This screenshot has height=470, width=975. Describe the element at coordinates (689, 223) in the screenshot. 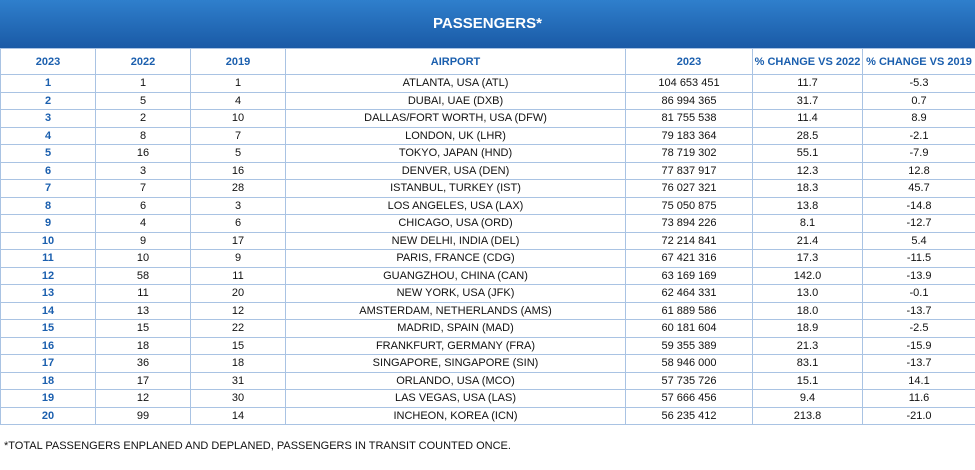

I see `cell: 73 894 226` at that location.